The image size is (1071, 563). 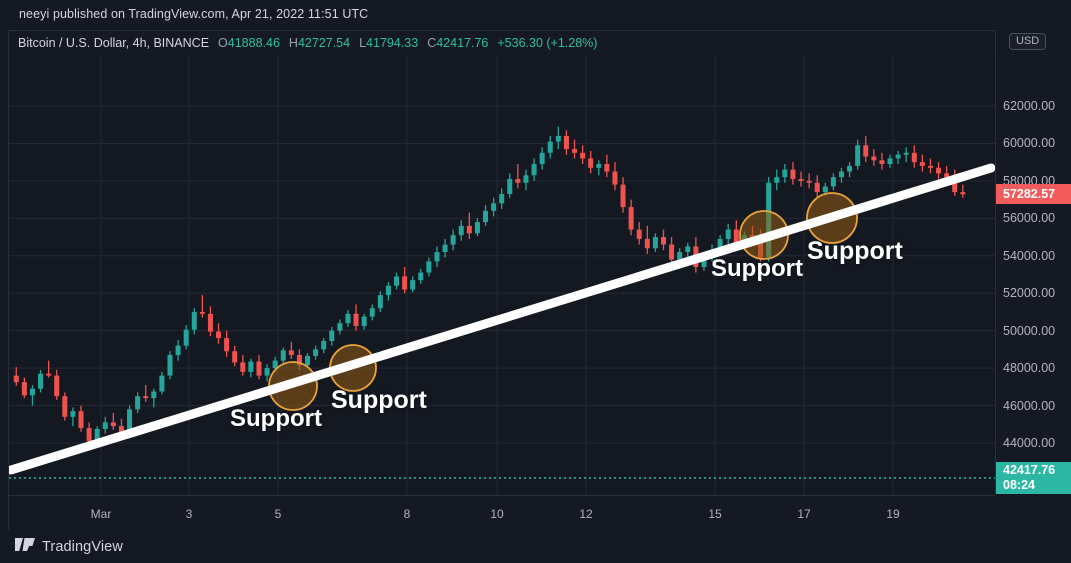 What do you see at coordinates (363, 43) in the screenshot?
I see `ohlc-low-key: L` at bounding box center [363, 43].